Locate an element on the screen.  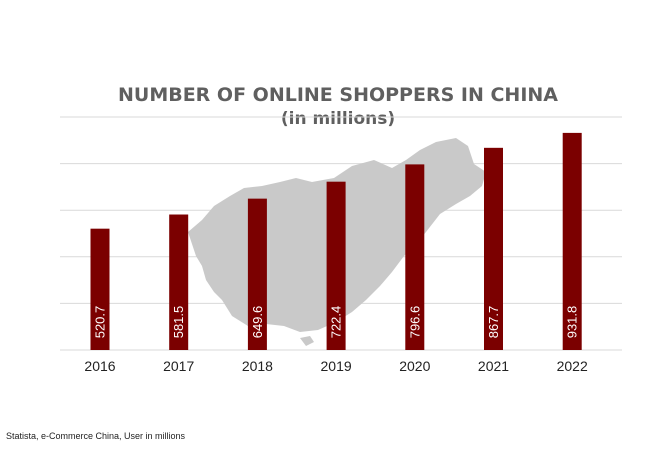
bar-2017 is located at coordinates (179, 282).